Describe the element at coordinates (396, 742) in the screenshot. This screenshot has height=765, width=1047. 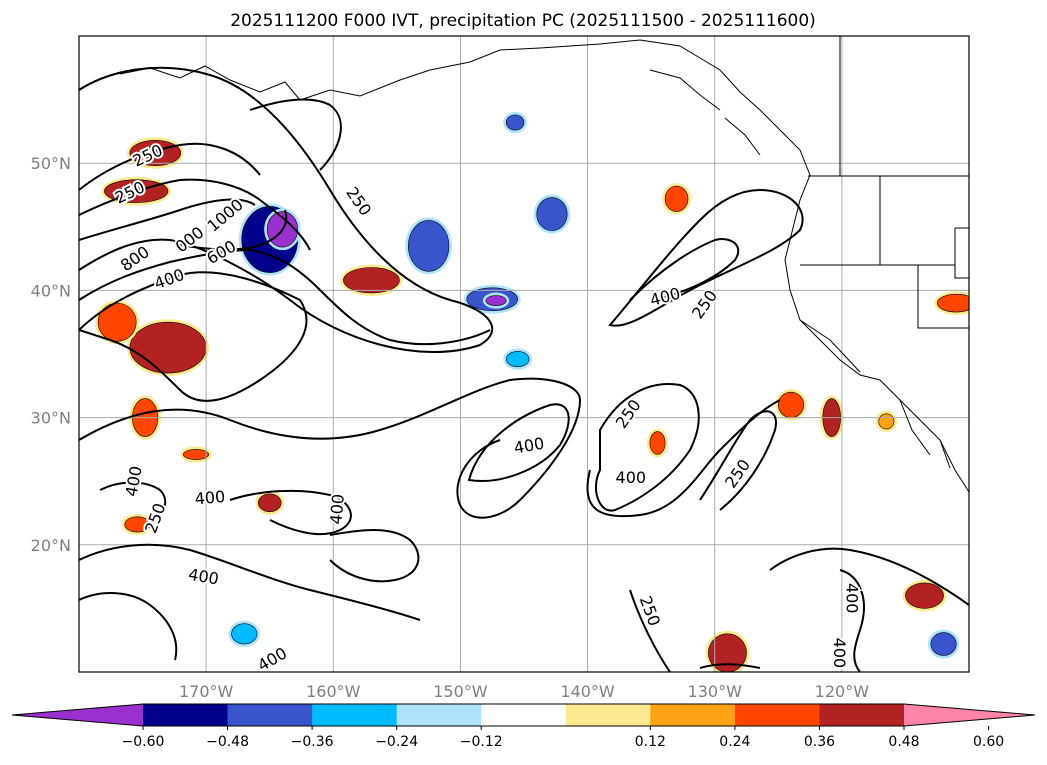
I see `colorbar-tick-label: −0.24` at that location.